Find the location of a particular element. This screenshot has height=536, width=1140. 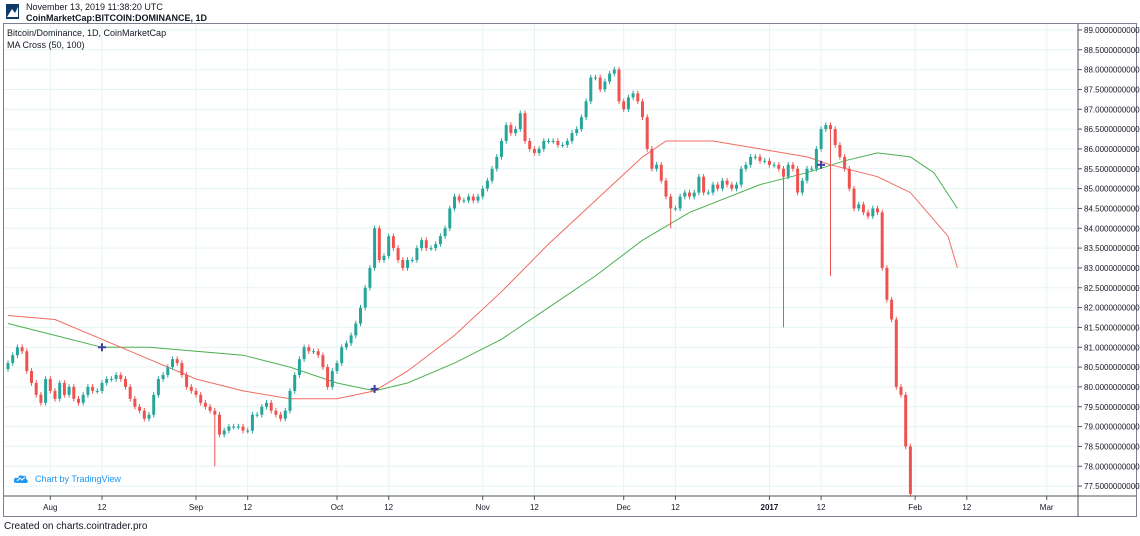

price-tick-label: 83.5000000000 is located at coordinates (1112, 248).